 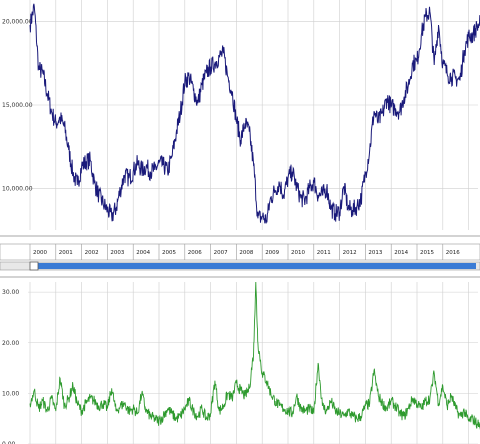 I want to click on y-axis-tick-label: 15,000.00, so click(x=17, y=105).